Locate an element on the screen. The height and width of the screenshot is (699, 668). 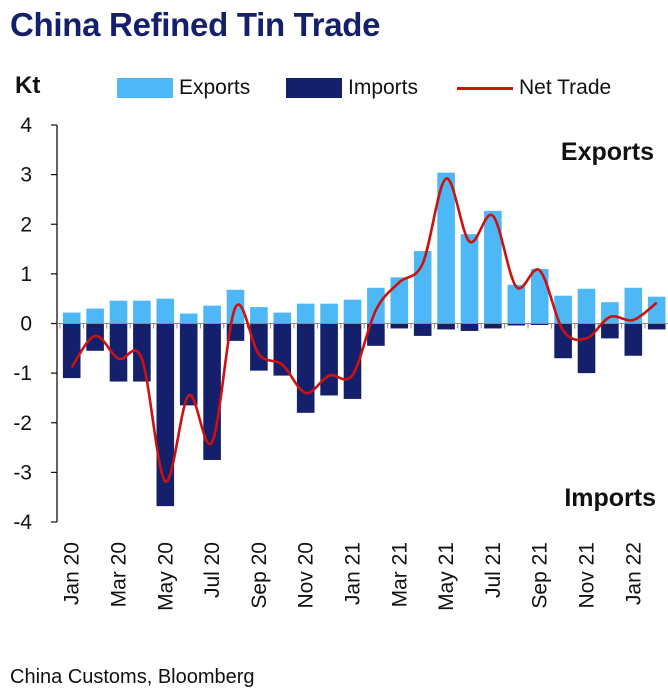
x-tick-label: May 21 is located at coordinates (446, 576).